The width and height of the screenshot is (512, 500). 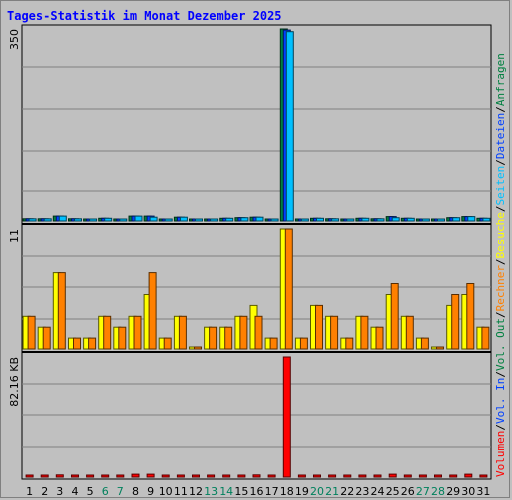 I want to click on x-tick-label-day-28: 28, so click(x=438, y=491).